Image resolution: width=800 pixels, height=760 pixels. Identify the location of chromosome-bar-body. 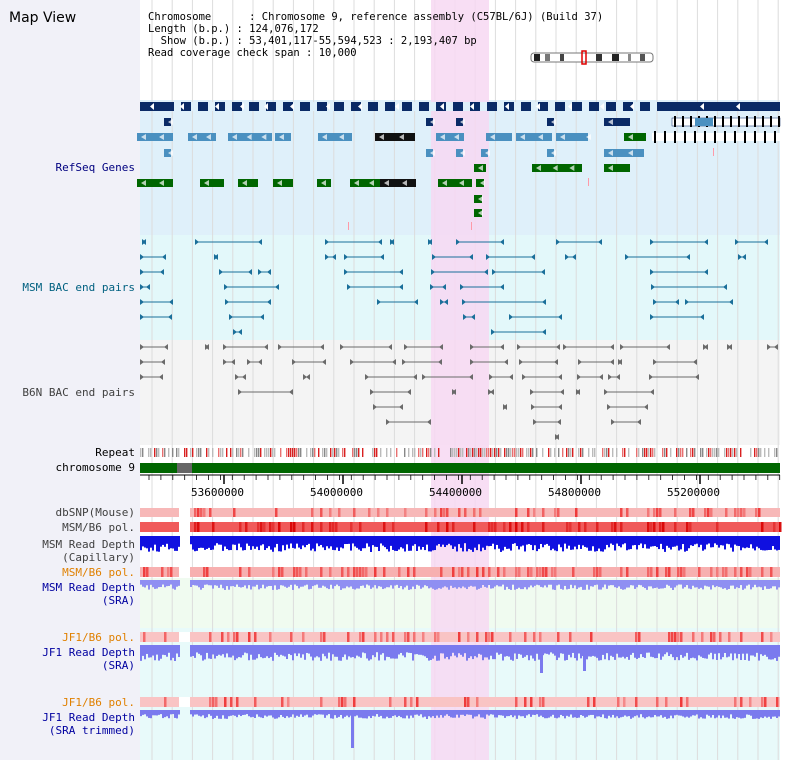
(460, 468).